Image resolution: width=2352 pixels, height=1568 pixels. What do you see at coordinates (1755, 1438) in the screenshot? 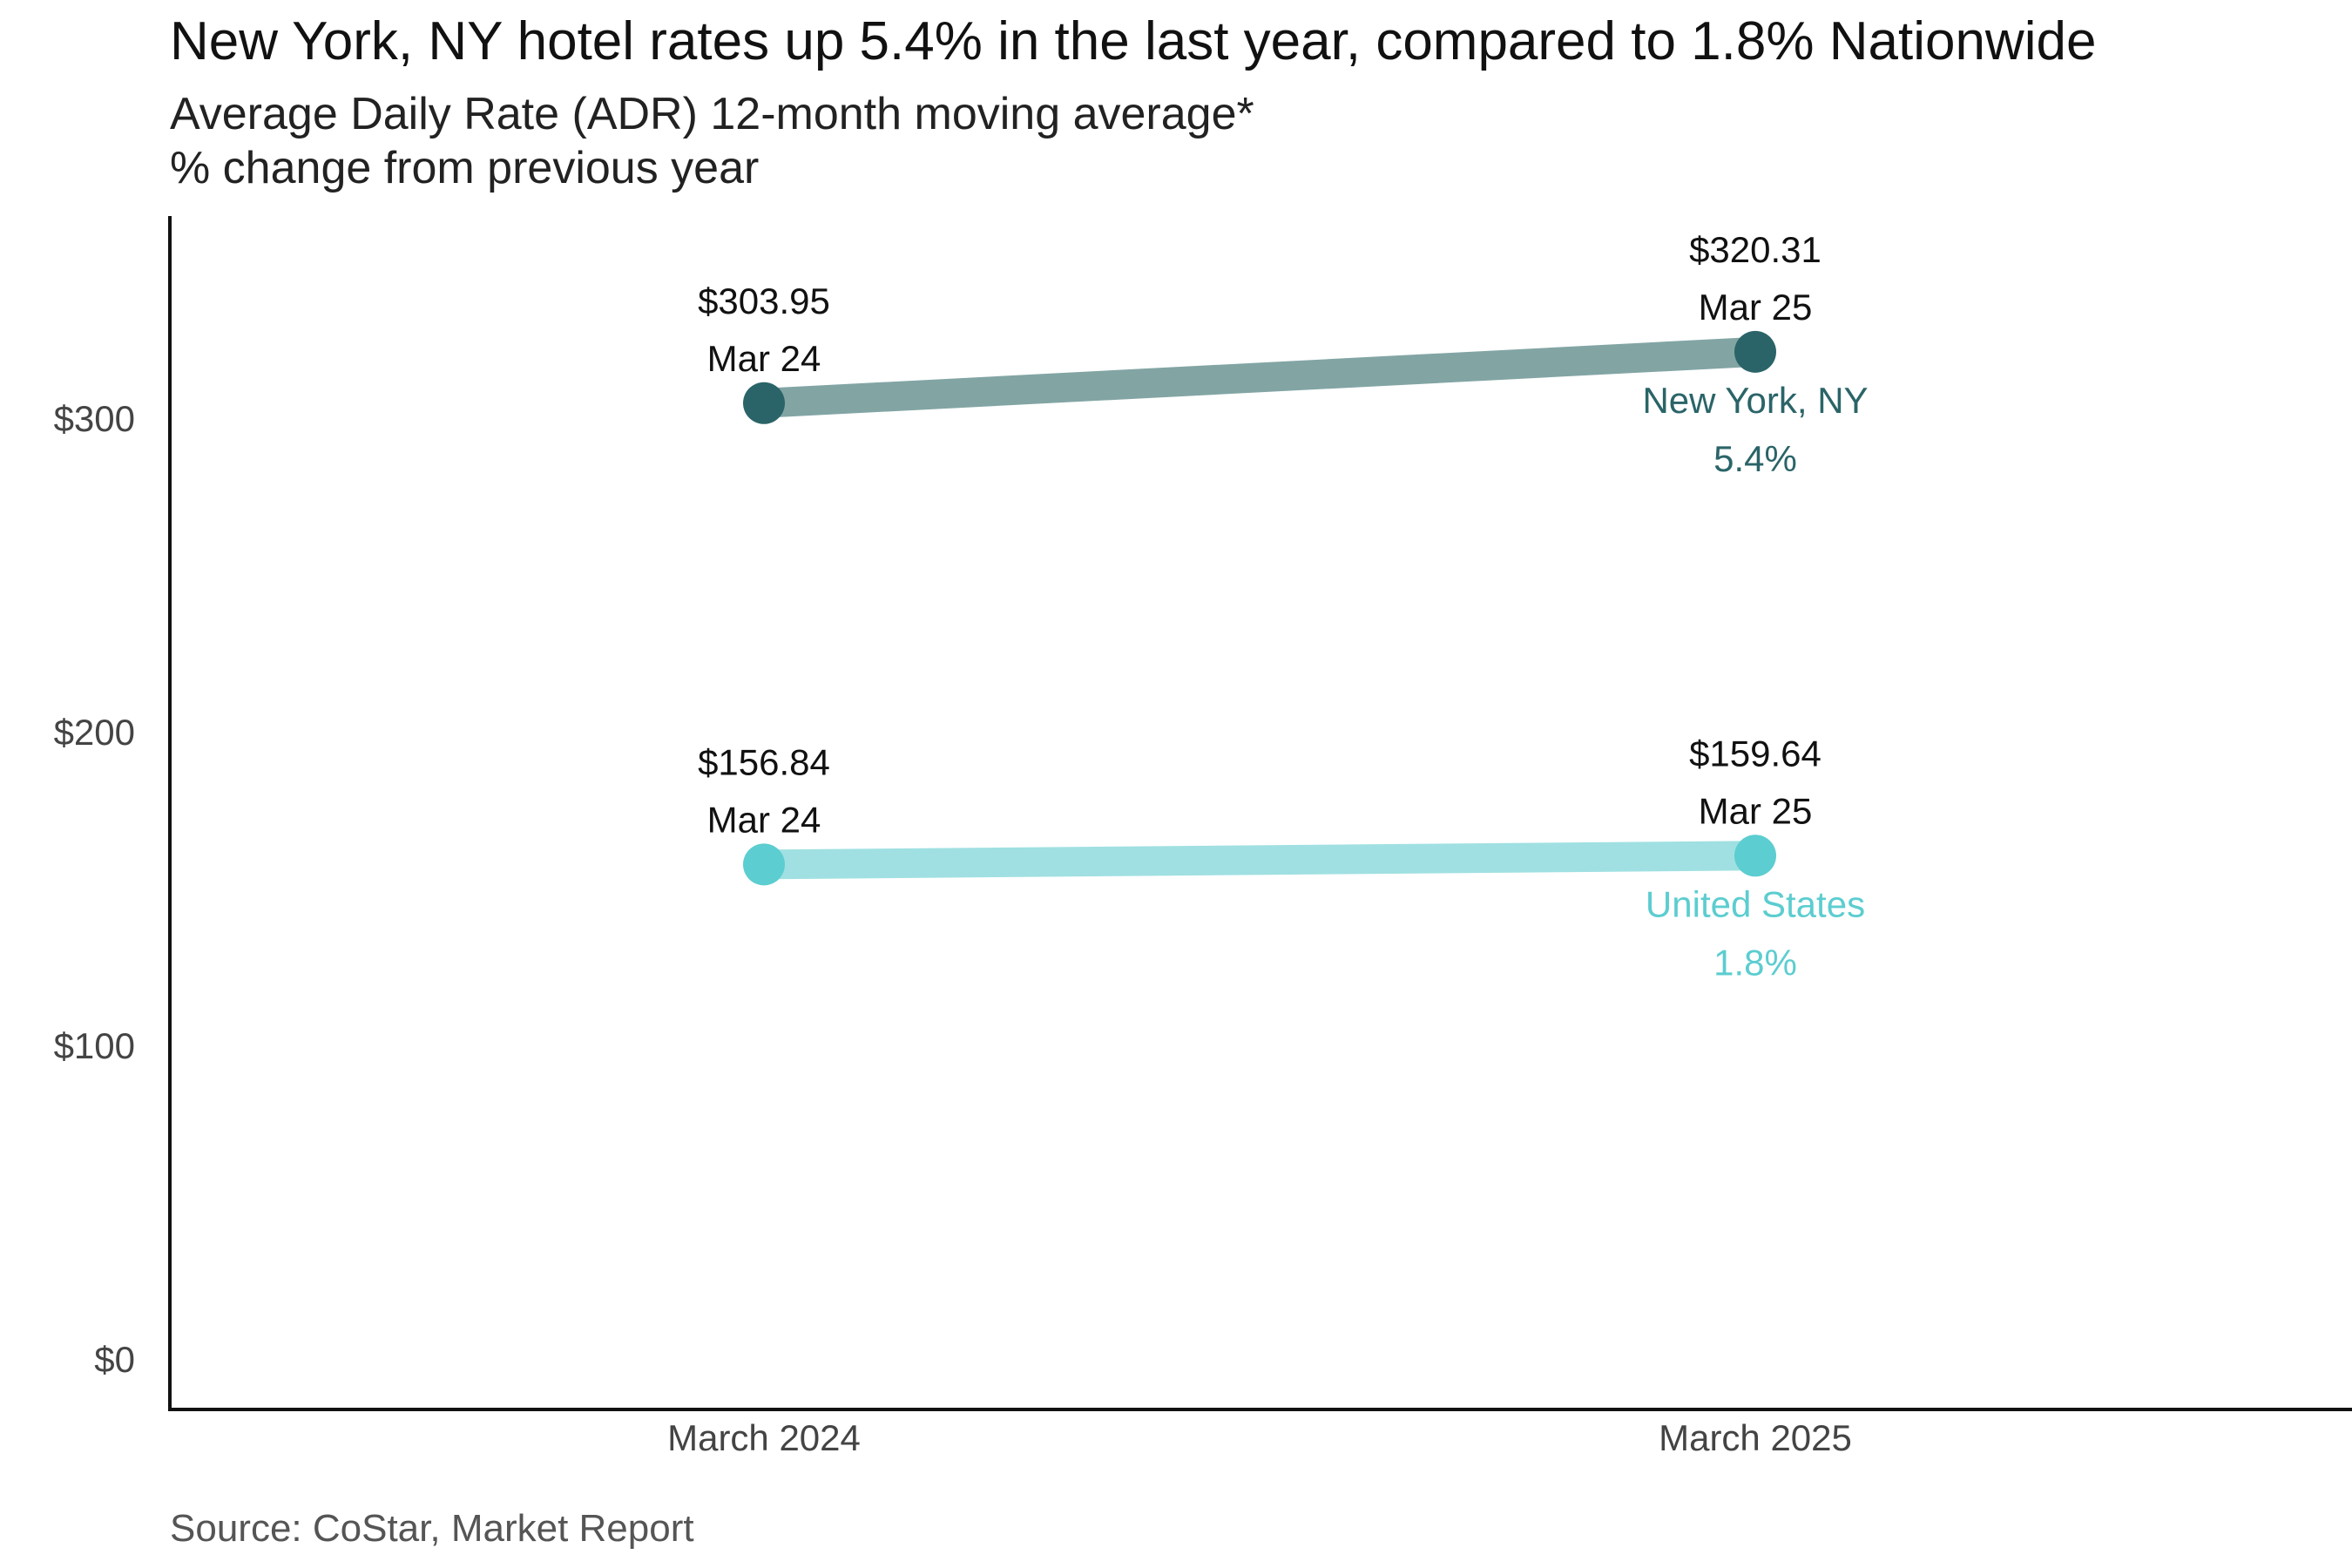
I see `x-tick-label: March 2025` at bounding box center [1755, 1438].